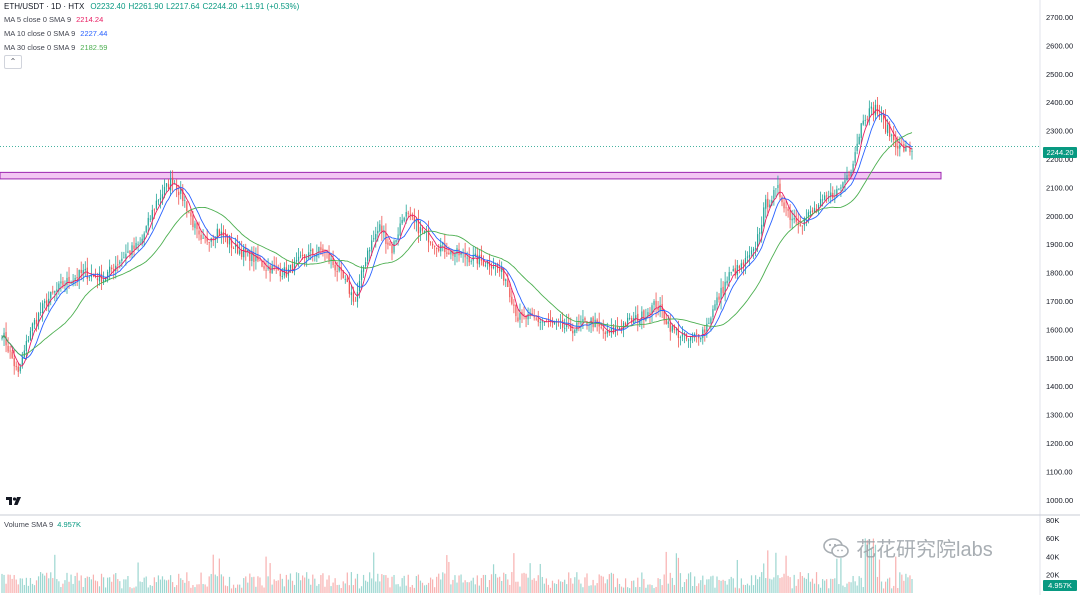  I want to click on high-value: H2261.90, so click(146, 6).